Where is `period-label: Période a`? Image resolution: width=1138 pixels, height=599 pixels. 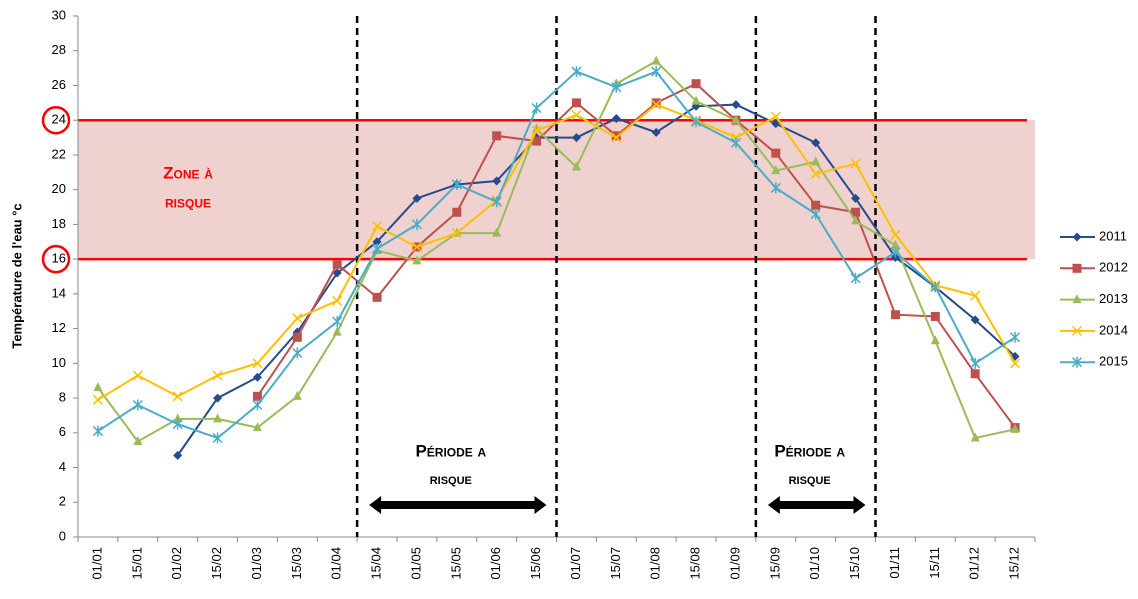
period-label: Période a is located at coordinates (450, 450).